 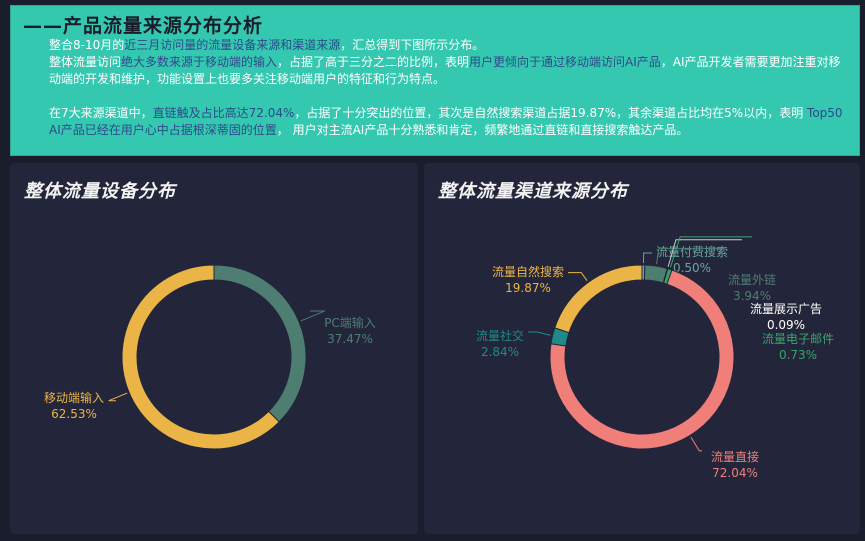 What do you see at coordinates (752, 296) in the screenshot?
I see `slice-value-label: 3.94%` at bounding box center [752, 296].